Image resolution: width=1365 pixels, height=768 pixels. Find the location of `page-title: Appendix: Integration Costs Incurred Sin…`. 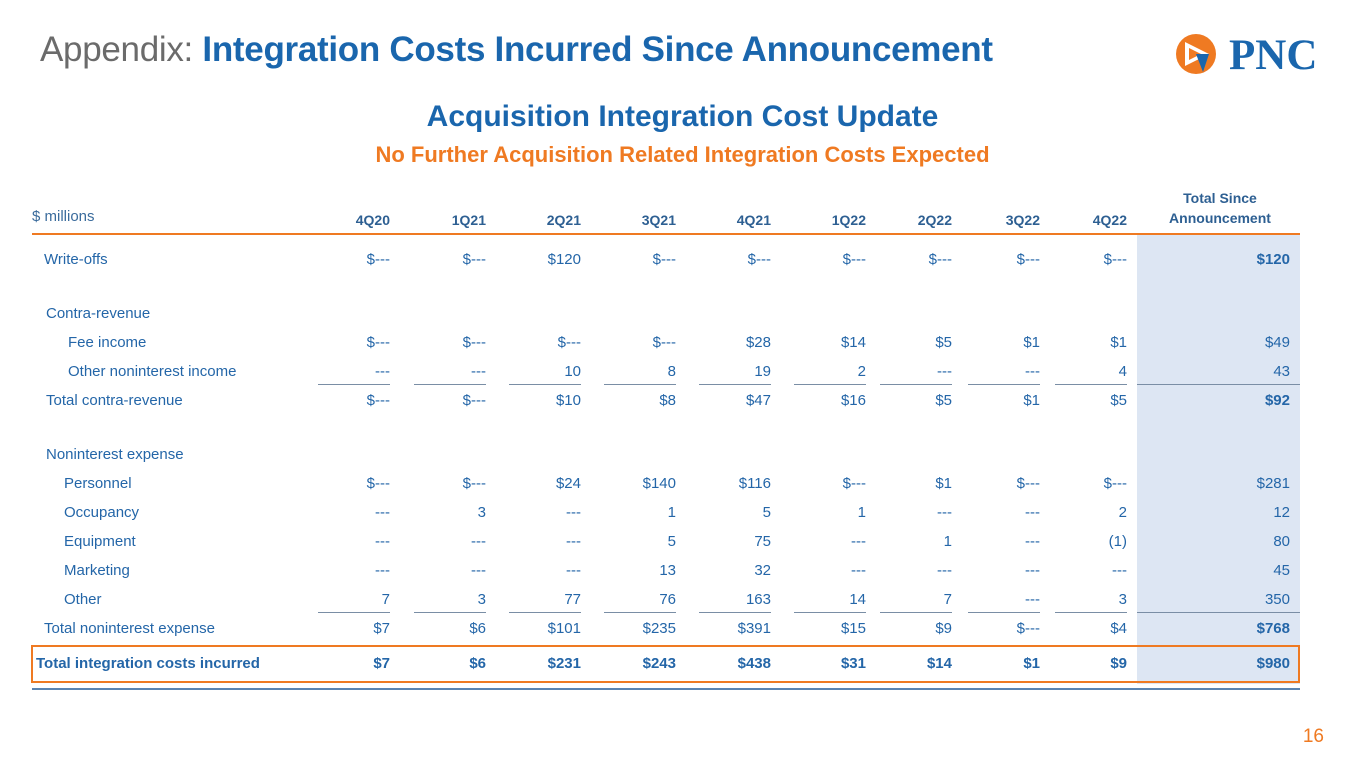

page-title: Appendix: Integration Costs Incurred Sin… is located at coordinates (516, 50).